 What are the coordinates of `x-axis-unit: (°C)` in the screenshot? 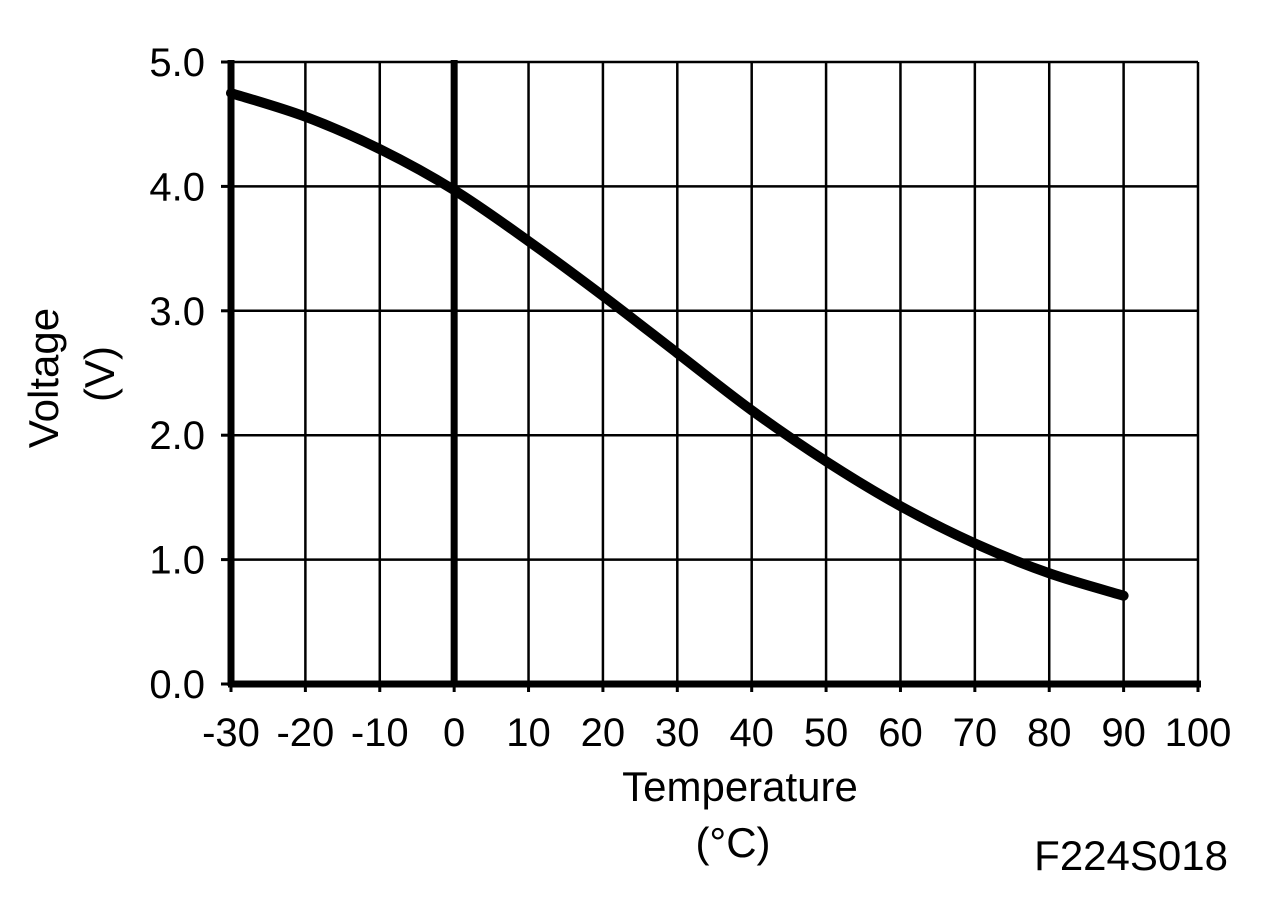 It's located at (732, 842).